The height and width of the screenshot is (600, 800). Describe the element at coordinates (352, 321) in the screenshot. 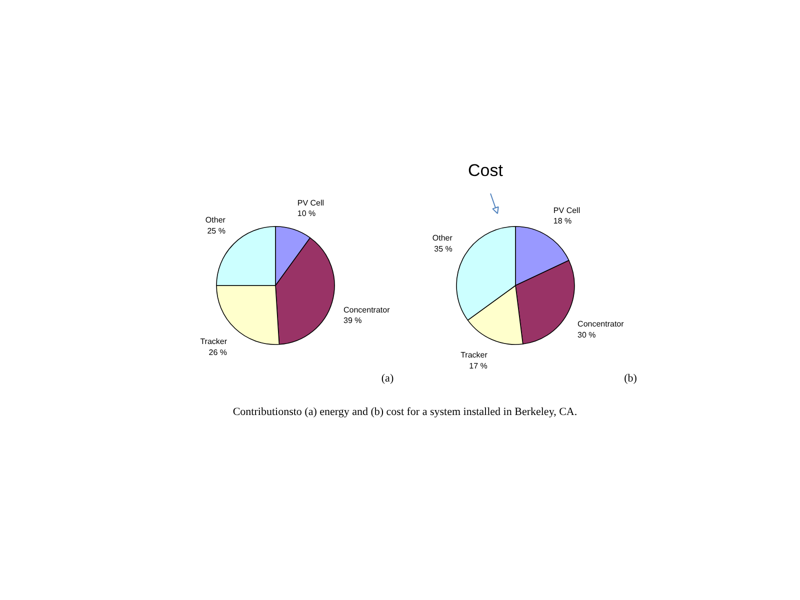

I see `data-label: 39 %` at that location.